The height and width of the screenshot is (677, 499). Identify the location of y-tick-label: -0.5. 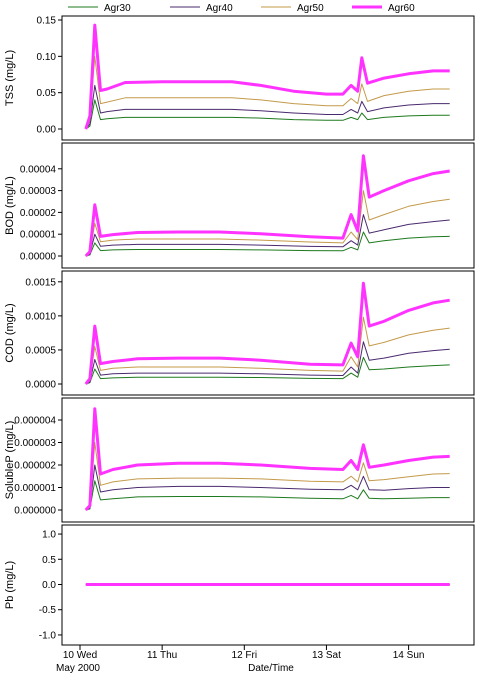
(48, 610).